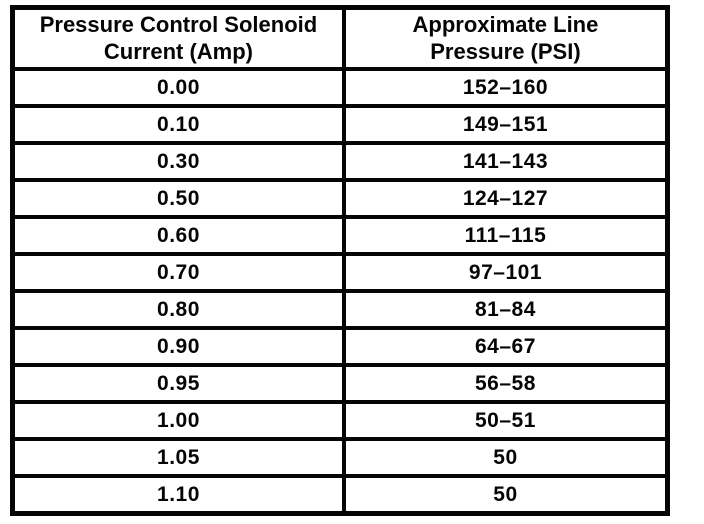  Describe the element at coordinates (178, 272) in the screenshot. I see `solenoid-current-cell: 0.70` at that location.